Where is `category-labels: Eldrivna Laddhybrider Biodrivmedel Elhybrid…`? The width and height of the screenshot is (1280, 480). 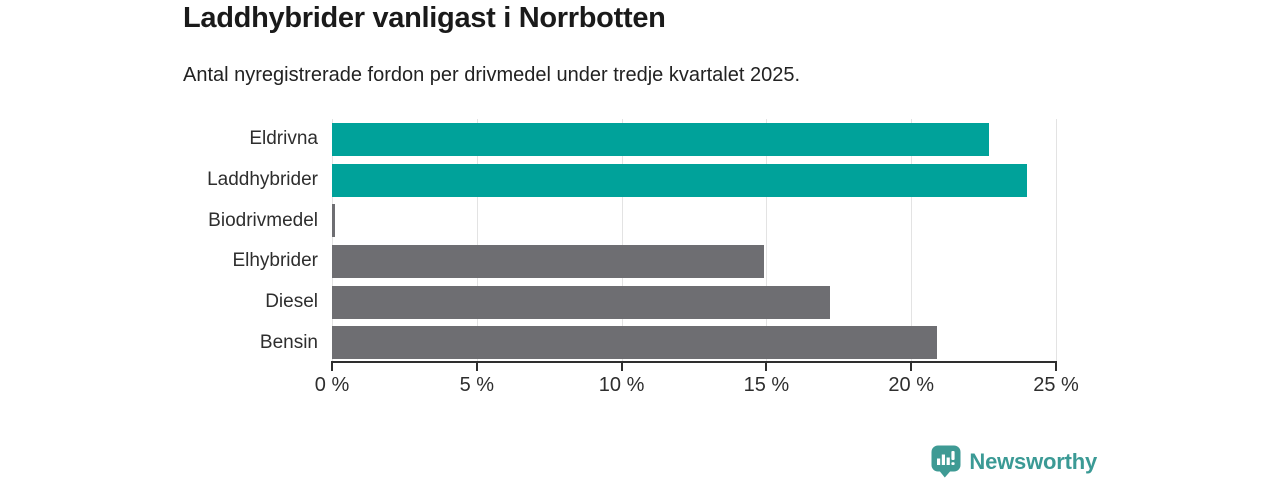
category-labels: Eldrivna Laddhybrider Biodrivmedel Elhybrid… is located at coordinates (219, 241).